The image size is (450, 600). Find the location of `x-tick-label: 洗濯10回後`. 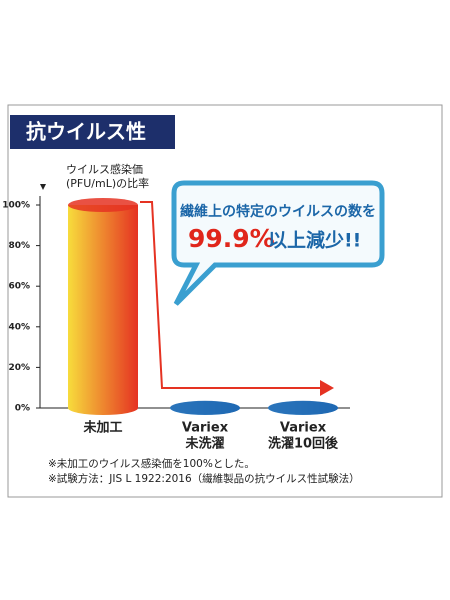

x-tick-label: 洗濯10回後 is located at coordinates (303, 444).